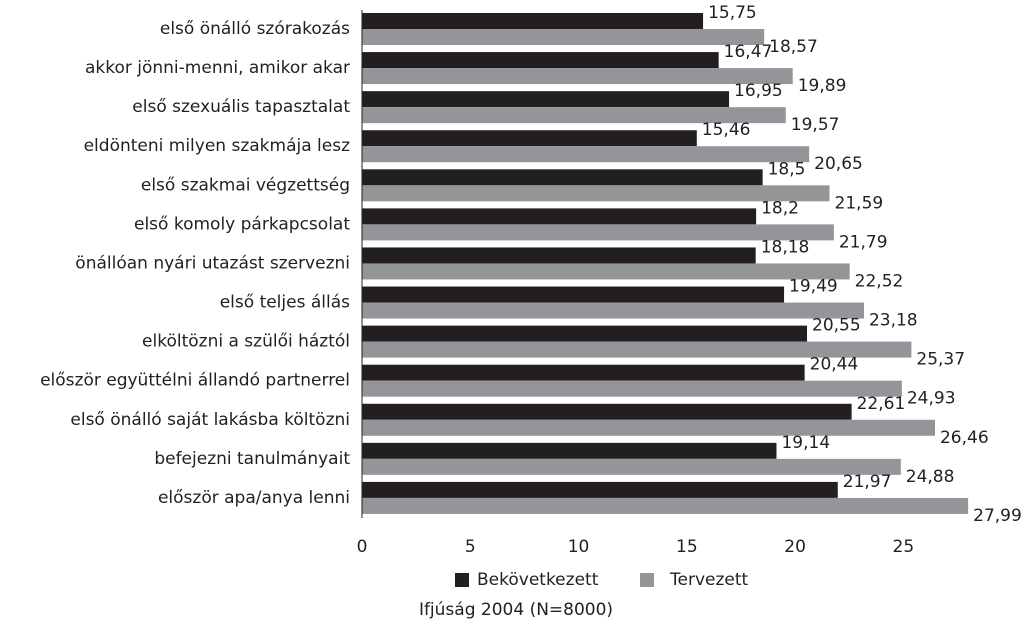 Image resolution: width=1032 pixels, height=626 pixels. Describe the element at coordinates (785, 247) in the screenshot. I see `value-label: 18,18` at that location.